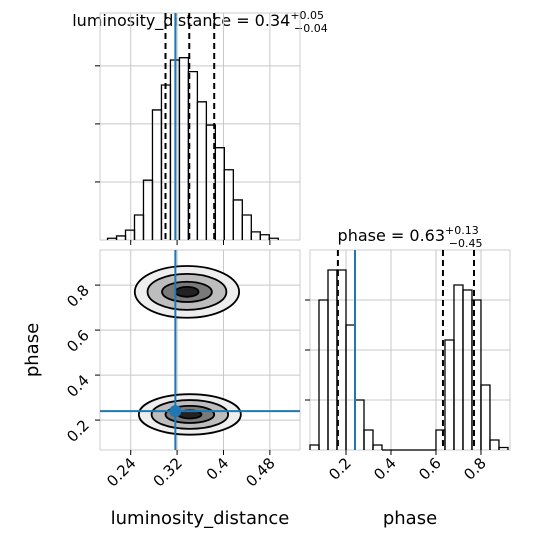 The height and width of the screenshot is (550, 550). What do you see at coordinates (181, 21) in the screenshot?
I see `title-text: luminosity_distance = 0.34` at bounding box center [181, 21].